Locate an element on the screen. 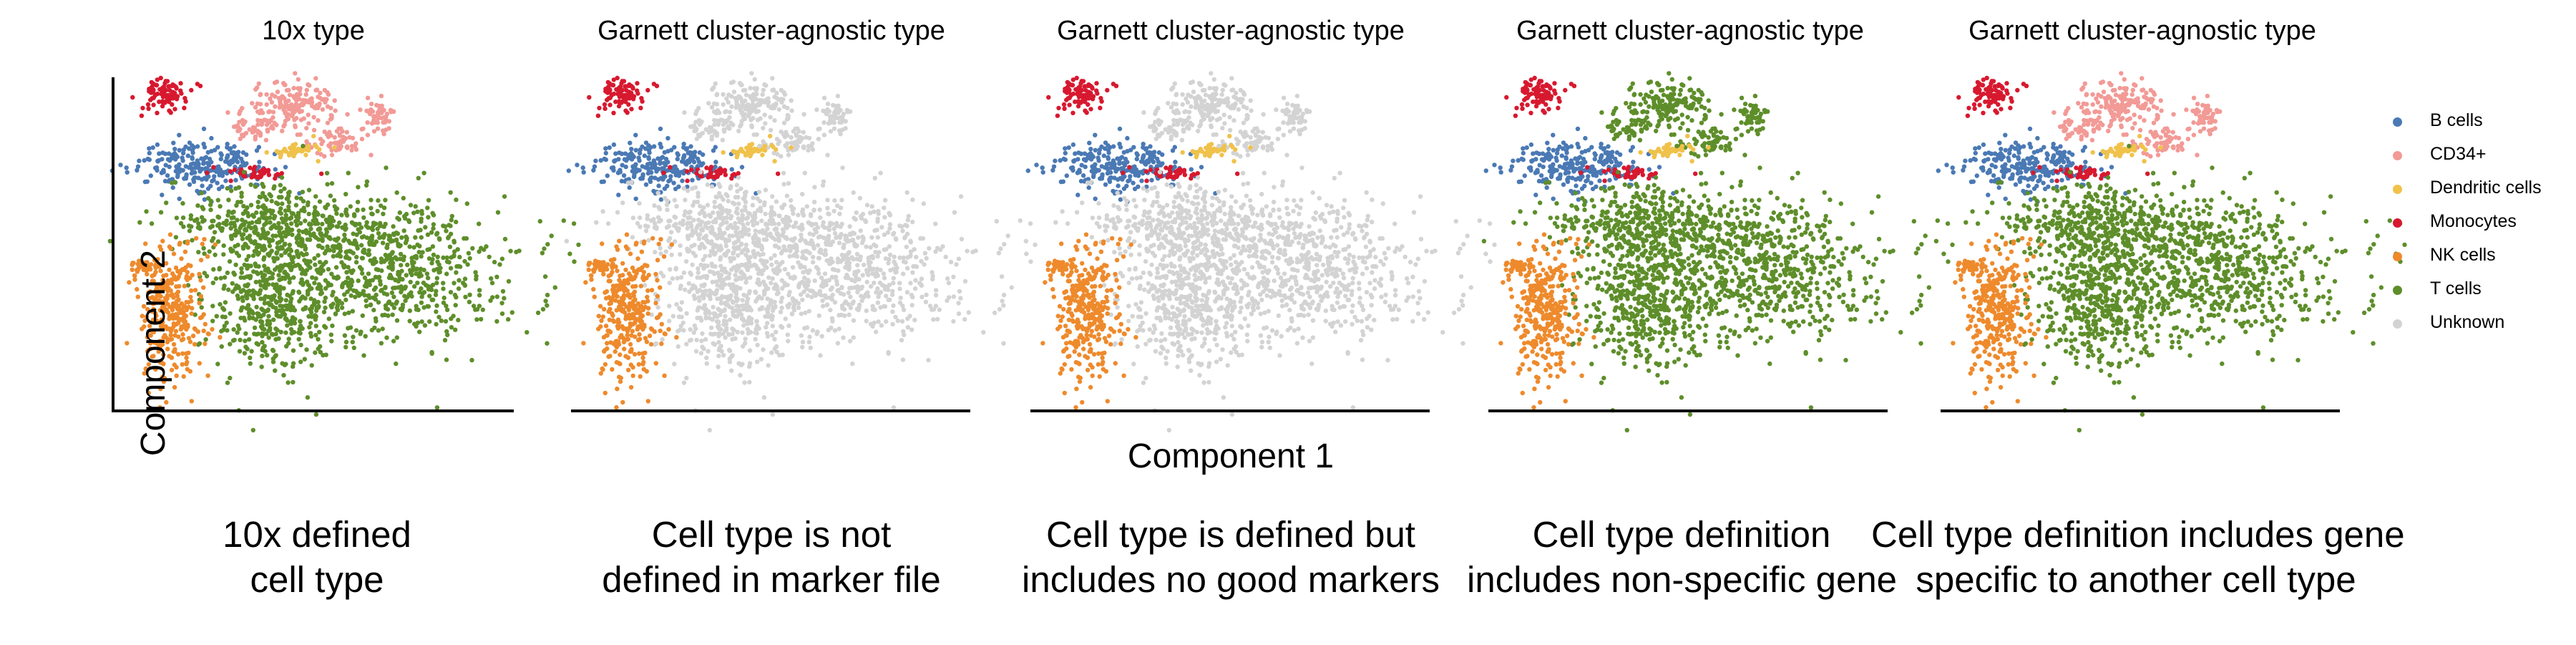 Image resolution: width=2576 pixels, height=645 pixels. cell-cluster-cd34- is located at coordinates (336, 137).